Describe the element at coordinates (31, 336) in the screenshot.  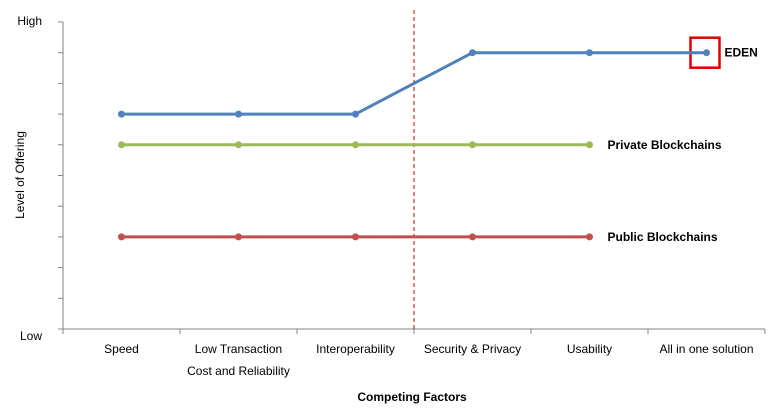
I see `y-tick-label-low: Low` at that location.